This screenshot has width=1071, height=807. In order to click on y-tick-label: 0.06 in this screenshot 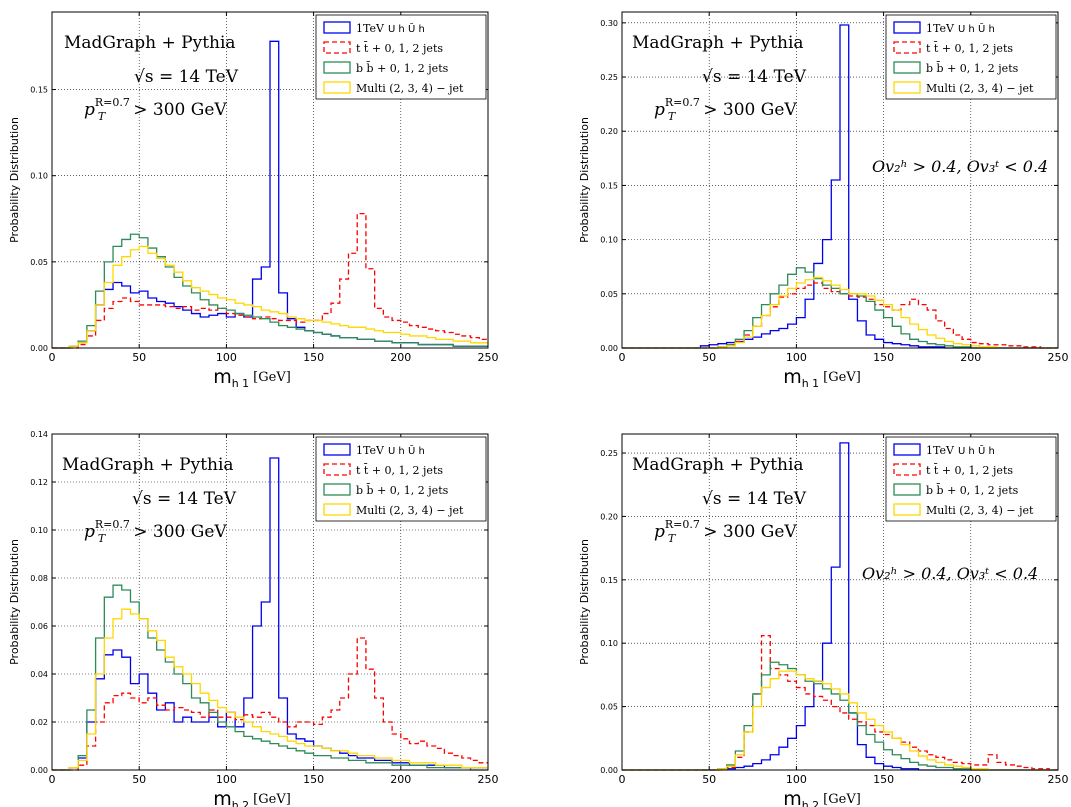, I will do `click(39, 626)`.